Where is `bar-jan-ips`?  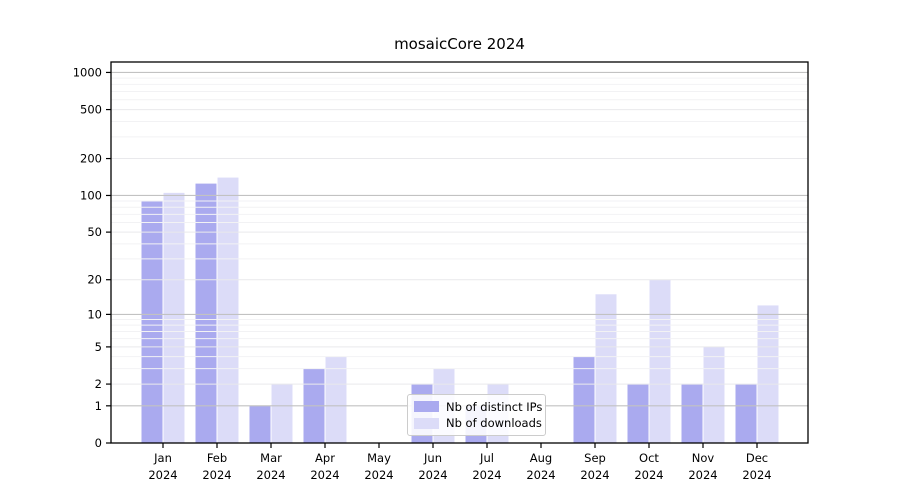
bar-jan-ips is located at coordinates (152, 322).